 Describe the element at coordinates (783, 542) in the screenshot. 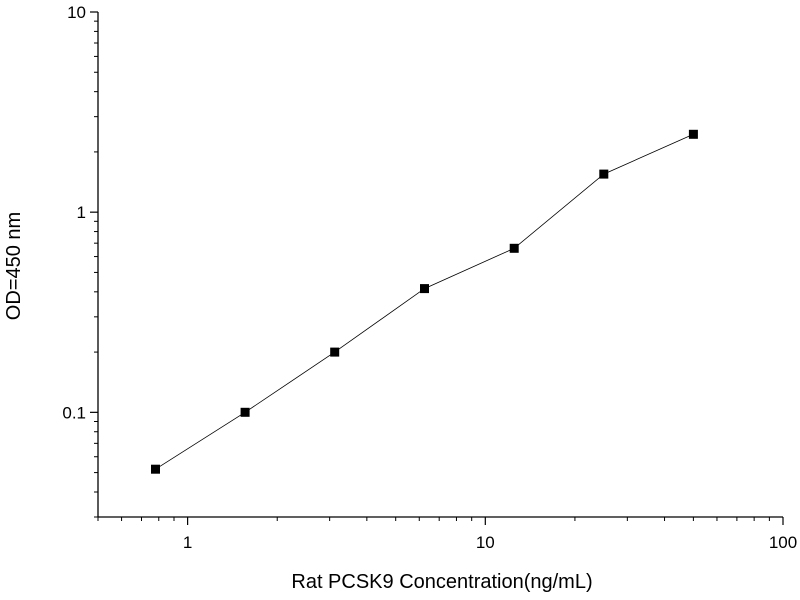

I see `x-tick-label: 100` at that location.